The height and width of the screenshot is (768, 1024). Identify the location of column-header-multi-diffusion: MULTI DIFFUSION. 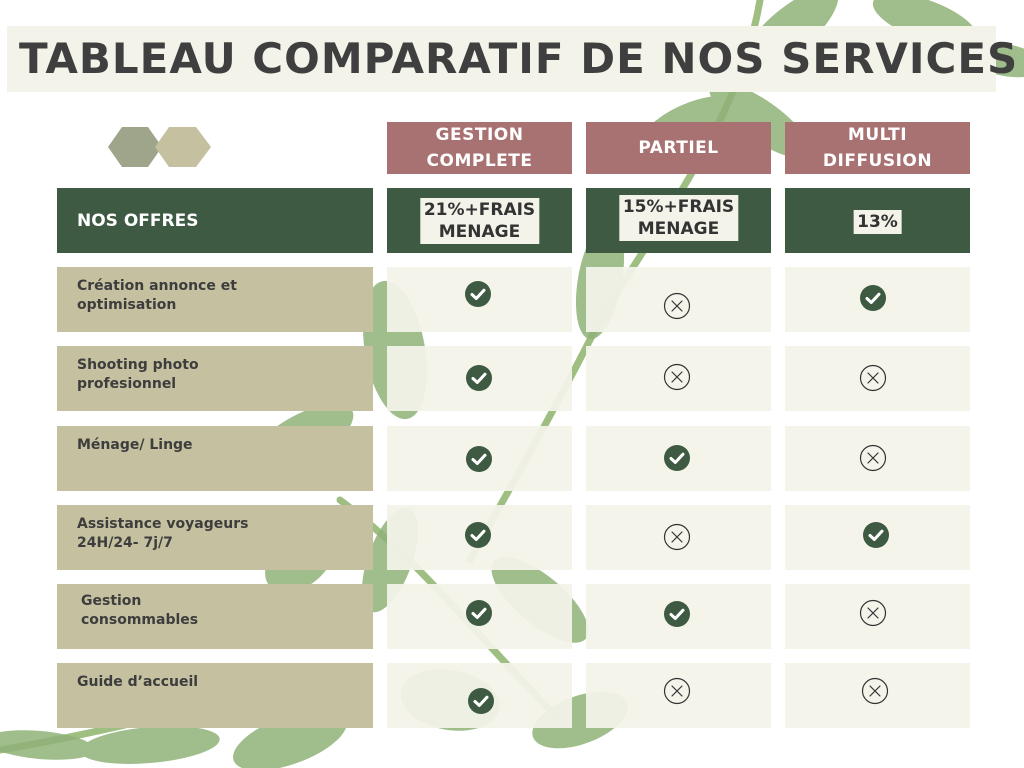
(877, 148).